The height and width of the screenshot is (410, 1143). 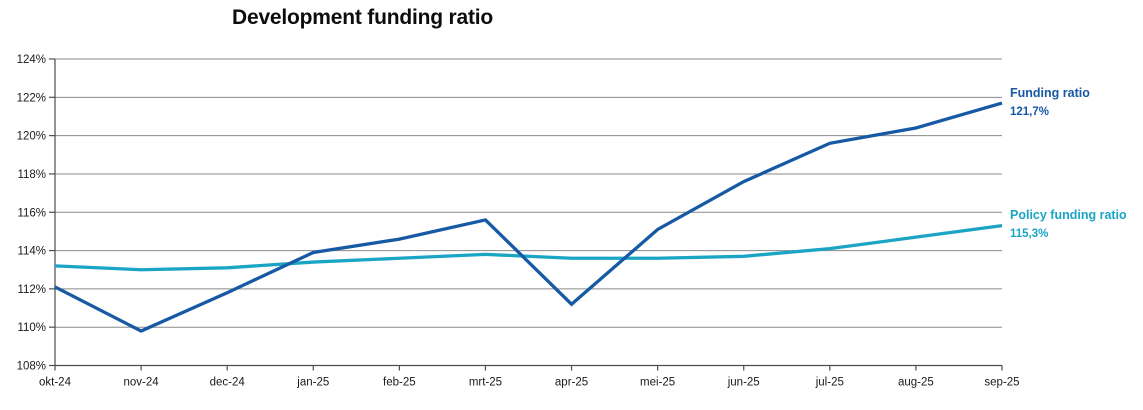 I want to click on series-line-policy-funding-ratio, so click(x=528, y=248).